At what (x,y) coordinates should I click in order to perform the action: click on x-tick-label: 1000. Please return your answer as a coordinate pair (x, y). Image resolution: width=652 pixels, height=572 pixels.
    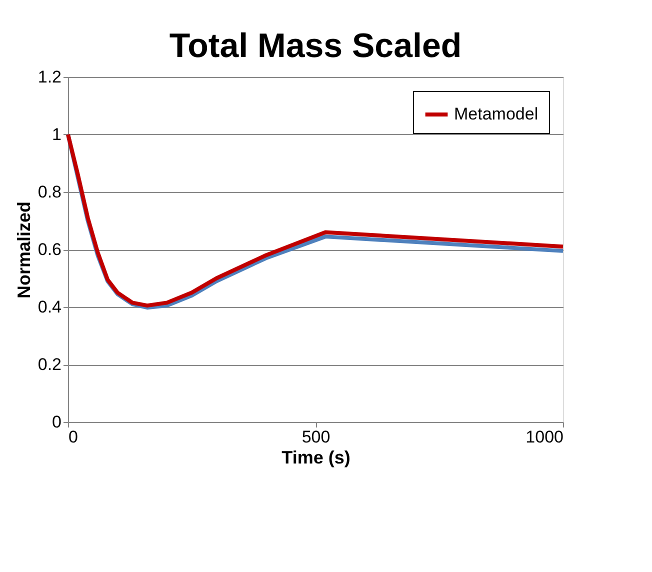
    Looking at the image, I should click on (545, 437).